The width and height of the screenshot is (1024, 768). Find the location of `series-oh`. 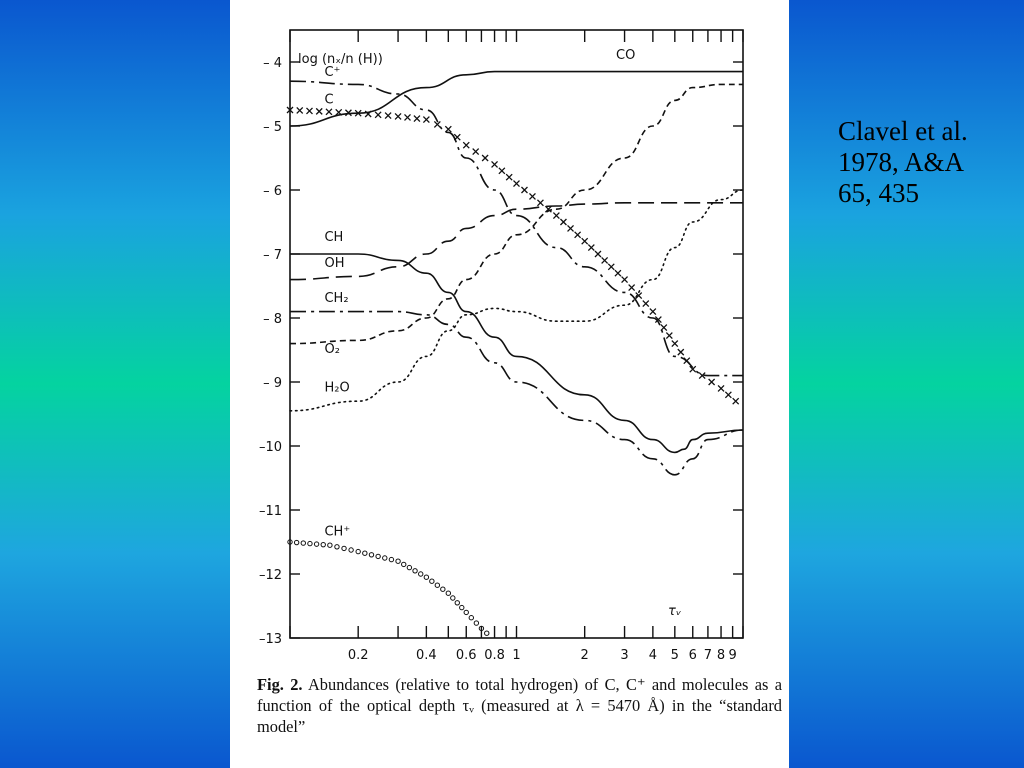

series-oh is located at coordinates (516, 241).